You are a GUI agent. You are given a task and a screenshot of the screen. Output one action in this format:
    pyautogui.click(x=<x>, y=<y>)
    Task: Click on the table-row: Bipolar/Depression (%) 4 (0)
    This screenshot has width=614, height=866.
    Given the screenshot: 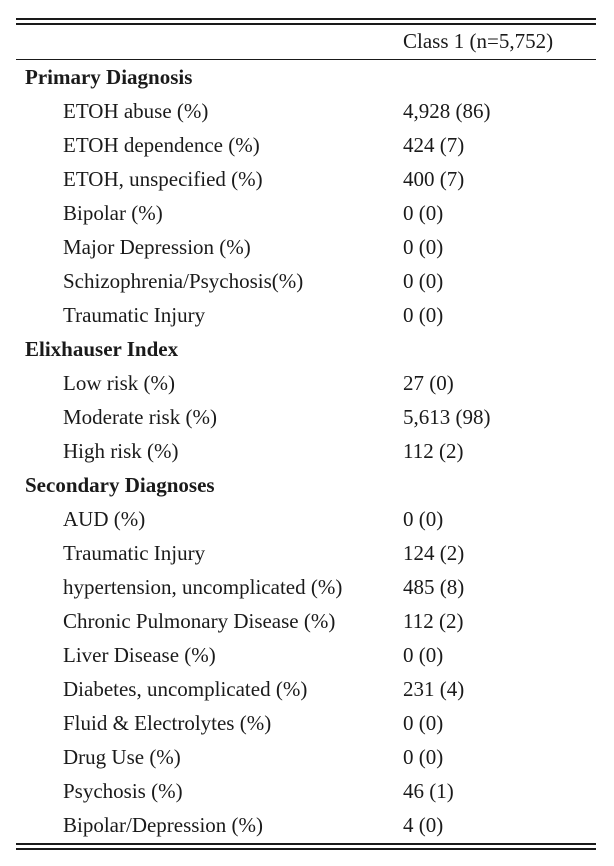 What is the action you would take?
    pyautogui.click(x=307, y=825)
    